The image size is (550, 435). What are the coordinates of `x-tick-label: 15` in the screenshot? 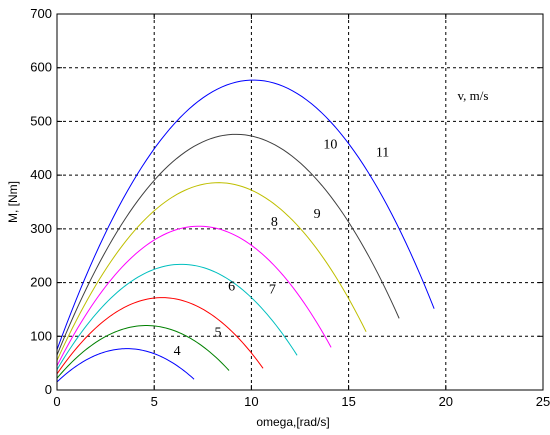 It's located at (348, 401).